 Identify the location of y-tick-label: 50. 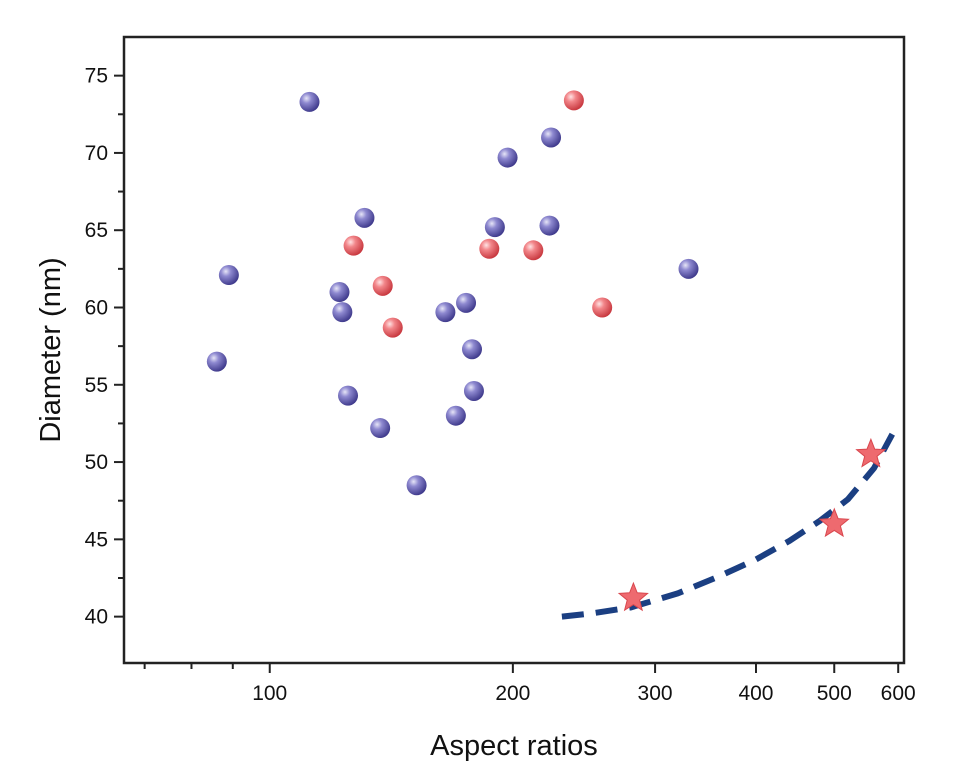
(96, 462).